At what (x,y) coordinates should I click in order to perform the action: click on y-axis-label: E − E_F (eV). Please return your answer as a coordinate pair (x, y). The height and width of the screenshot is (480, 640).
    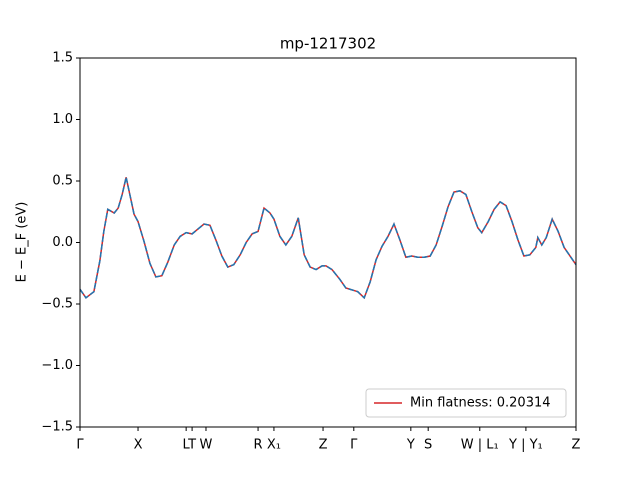
    Looking at the image, I should click on (22, 242).